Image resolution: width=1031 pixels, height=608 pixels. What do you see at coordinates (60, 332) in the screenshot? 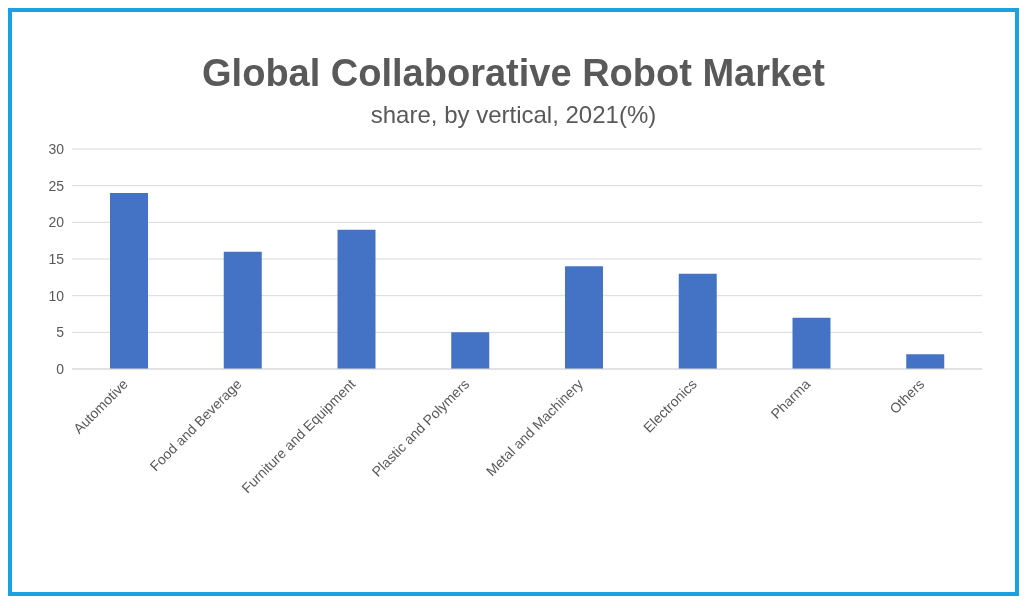
I see `y-tick-label: 5` at bounding box center [60, 332].